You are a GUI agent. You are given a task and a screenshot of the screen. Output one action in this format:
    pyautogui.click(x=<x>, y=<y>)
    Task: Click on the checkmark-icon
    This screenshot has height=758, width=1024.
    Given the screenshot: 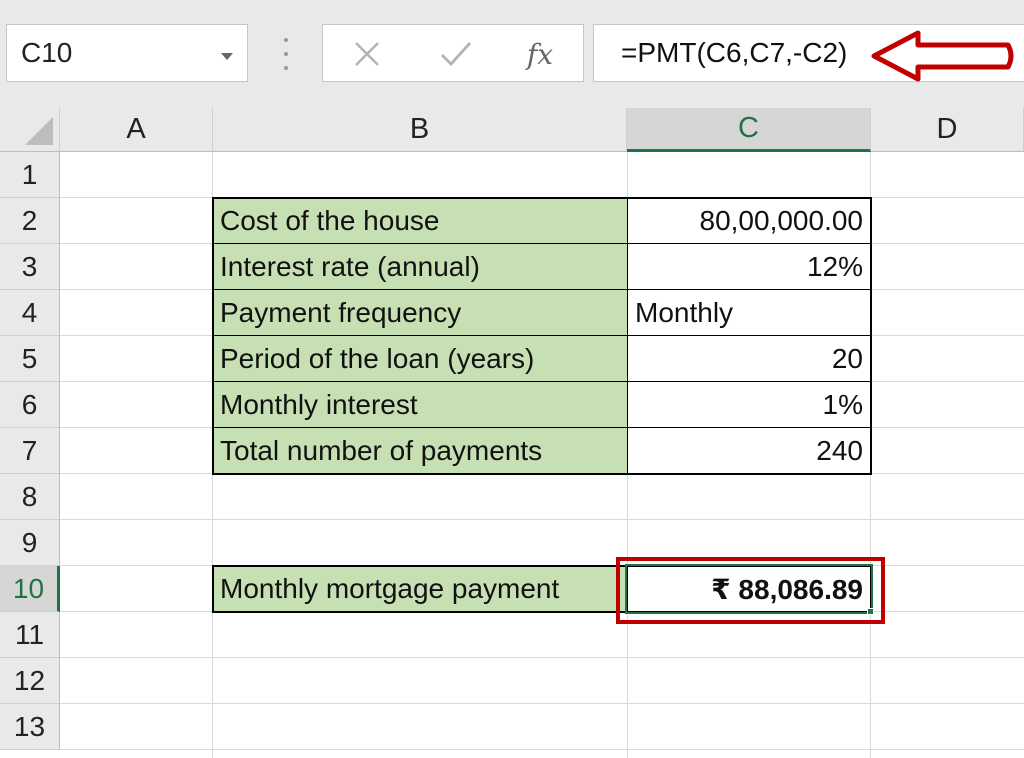 What is the action you would take?
    pyautogui.click(x=456, y=54)
    